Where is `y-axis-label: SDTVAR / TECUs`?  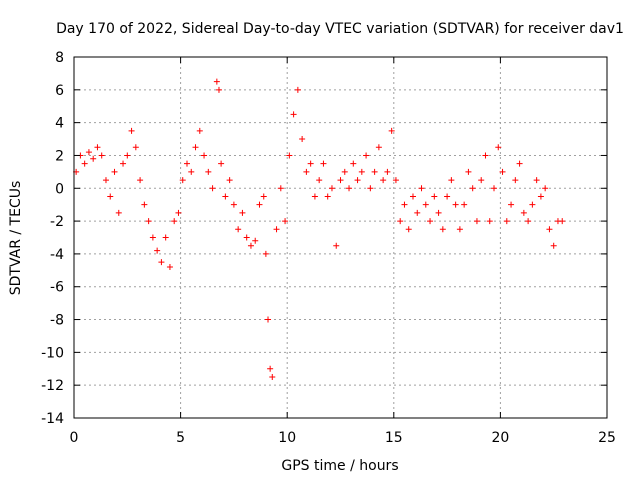 y-axis-label: SDTVAR / TECUs is located at coordinates (16, 238).